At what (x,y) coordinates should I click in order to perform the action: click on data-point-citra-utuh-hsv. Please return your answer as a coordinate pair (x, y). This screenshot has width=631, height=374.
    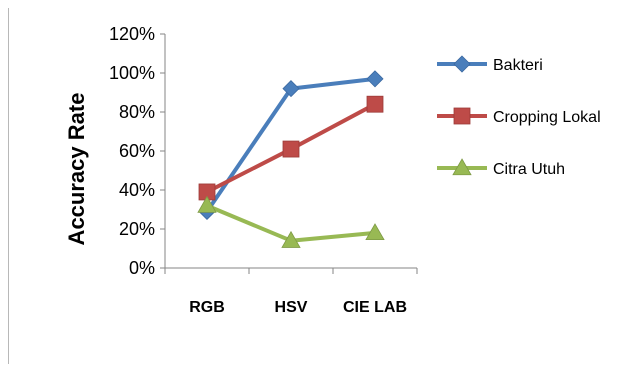
    Looking at the image, I should click on (291, 239).